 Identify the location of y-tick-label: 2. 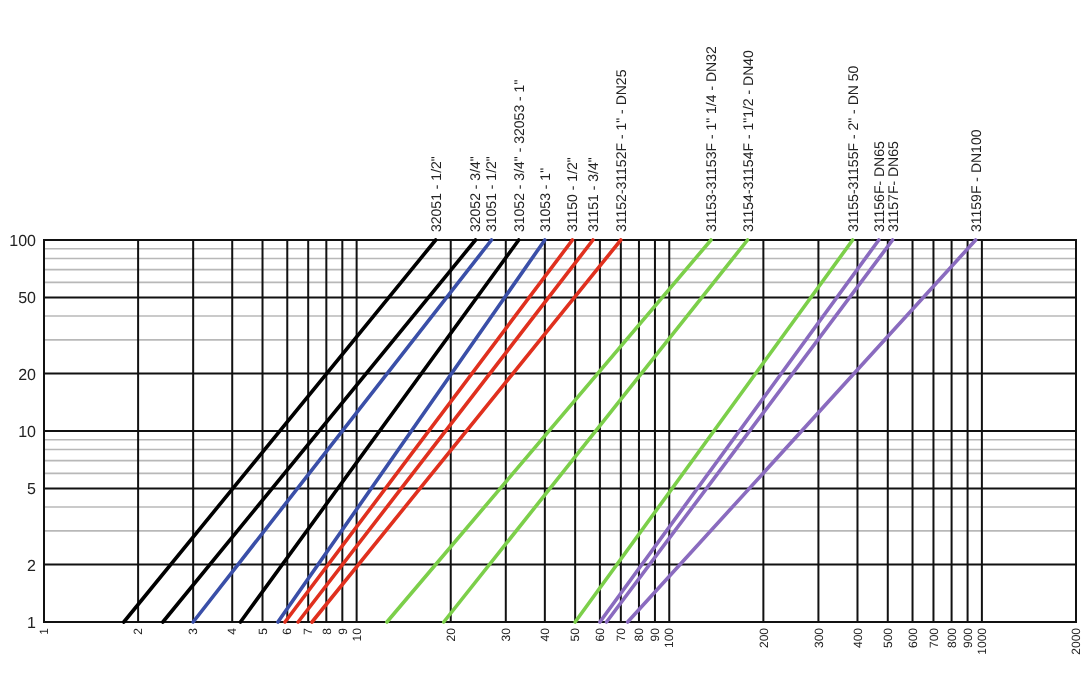
(32, 565).